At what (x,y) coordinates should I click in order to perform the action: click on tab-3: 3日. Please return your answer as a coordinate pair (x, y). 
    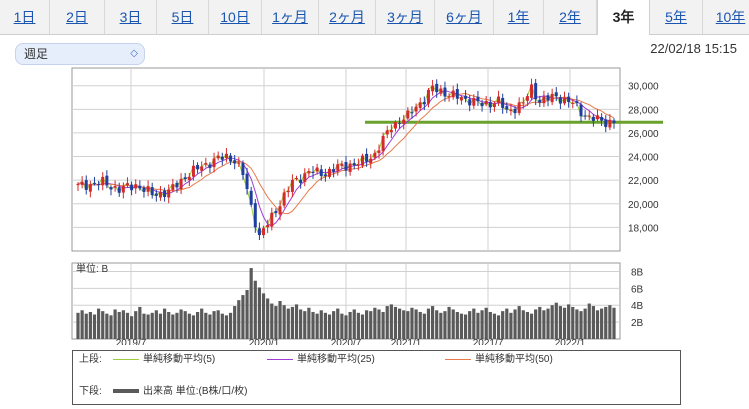
    Looking at the image, I should click on (131, 17).